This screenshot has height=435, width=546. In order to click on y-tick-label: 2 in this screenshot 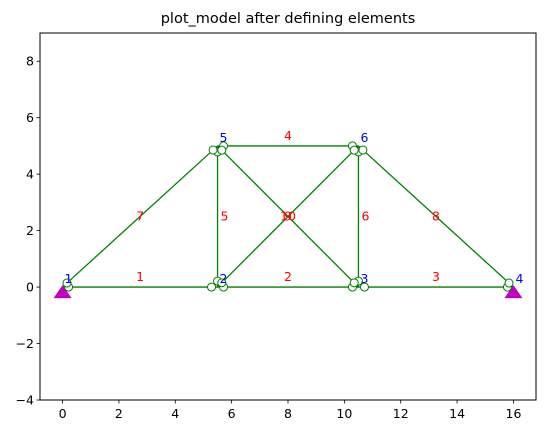, I will do `click(30, 230)`.